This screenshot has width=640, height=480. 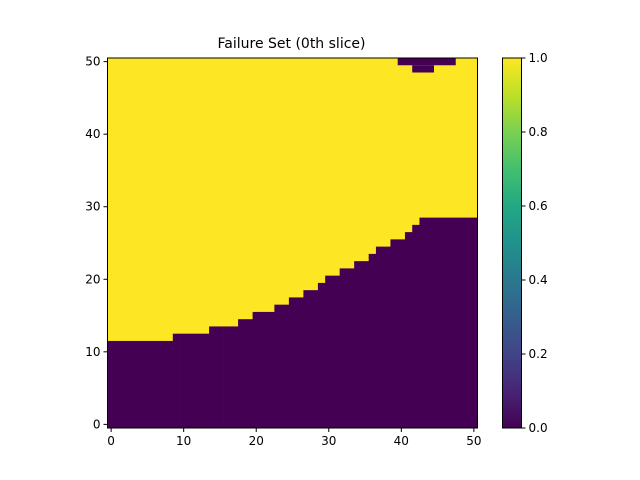 What do you see at coordinates (92, 207) in the screenshot?
I see `y-tick-label-30: 30` at bounding box center [92, 207].